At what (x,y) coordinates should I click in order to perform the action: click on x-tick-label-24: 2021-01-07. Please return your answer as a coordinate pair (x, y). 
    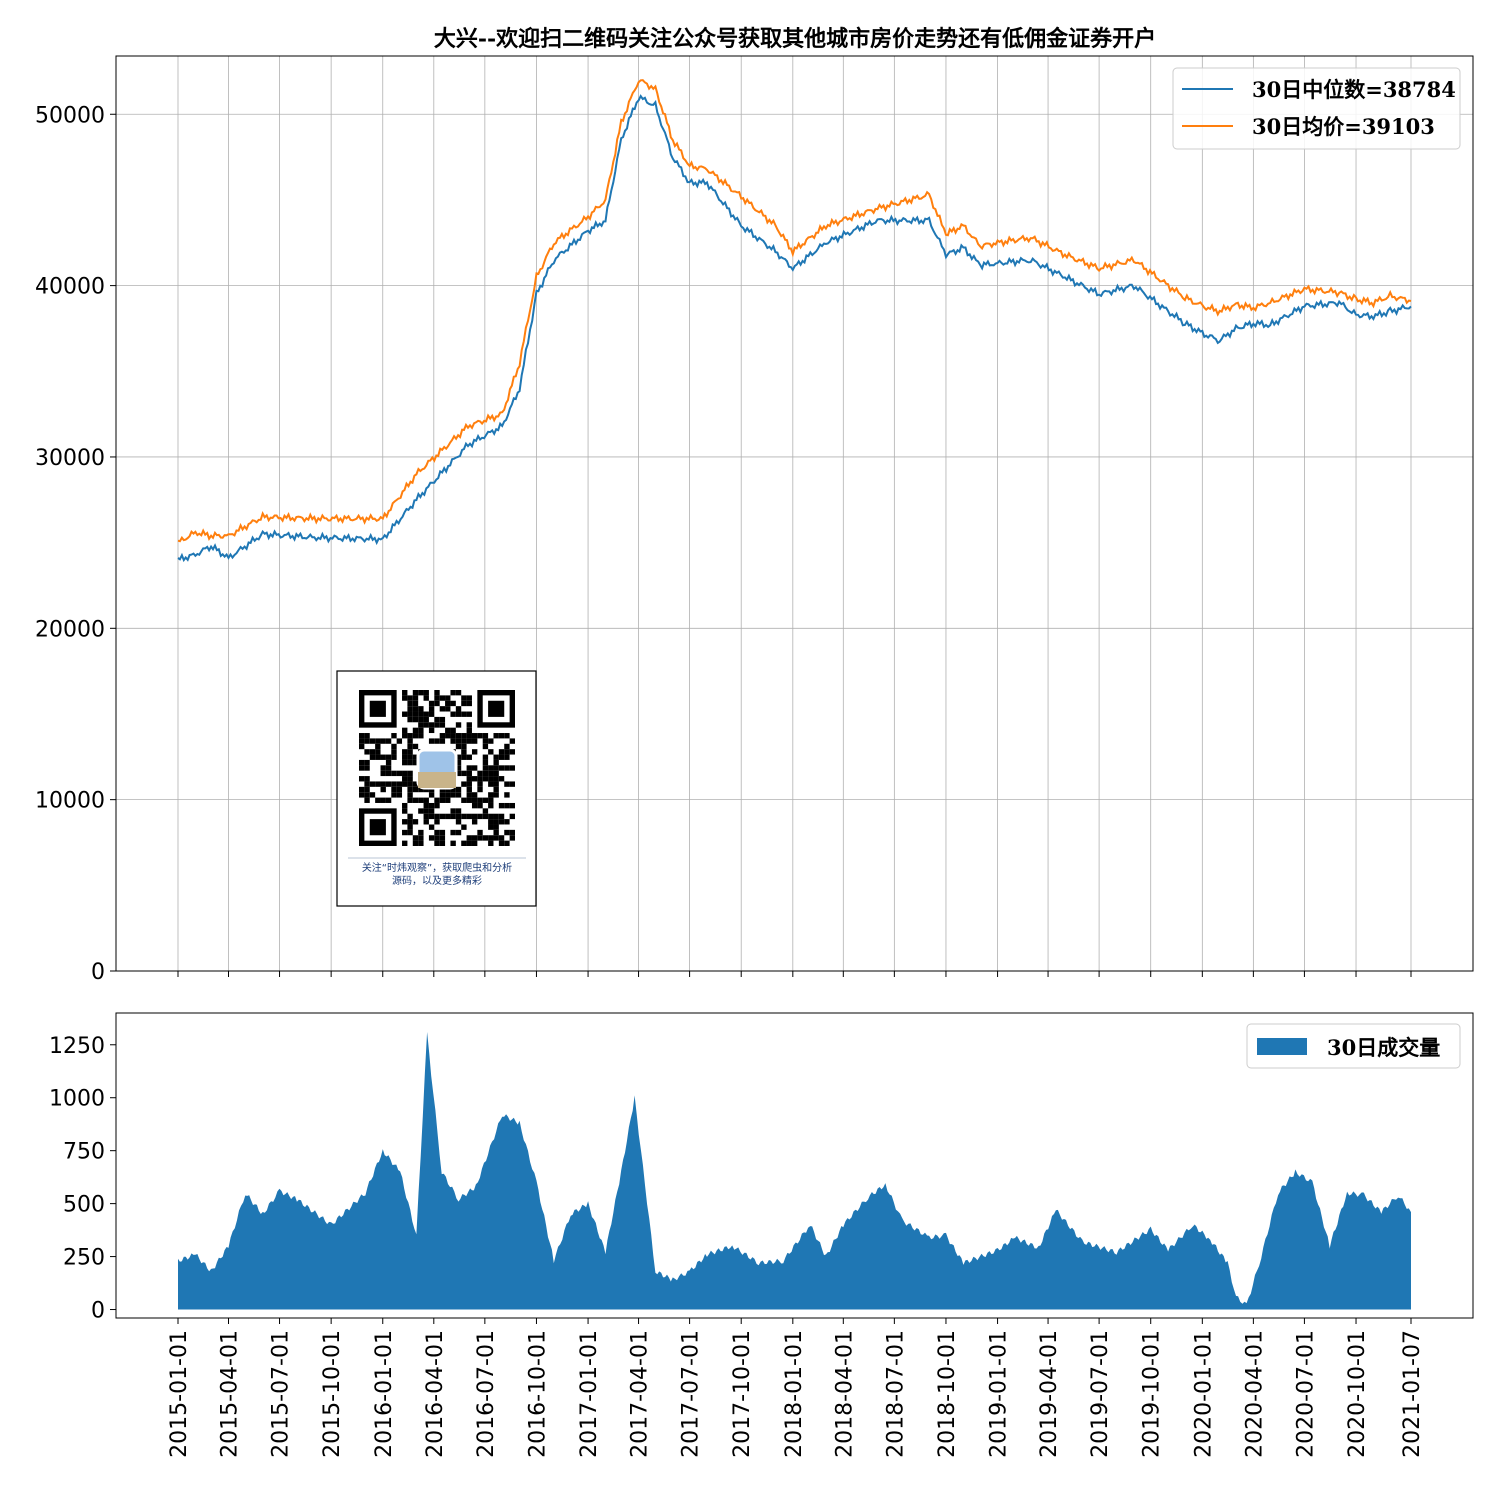
    Looking at the image, I should click on (1412, 1394).